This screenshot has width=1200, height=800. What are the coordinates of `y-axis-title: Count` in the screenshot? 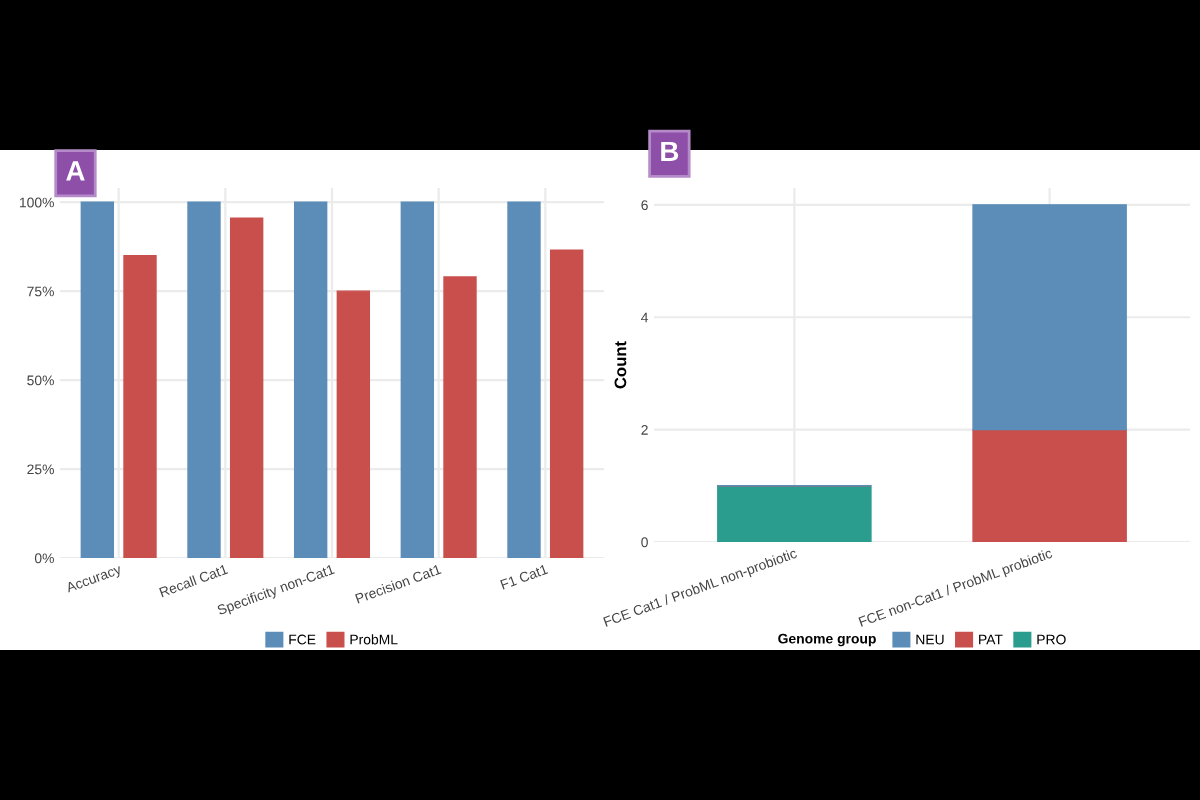 It's located at (620, 365).